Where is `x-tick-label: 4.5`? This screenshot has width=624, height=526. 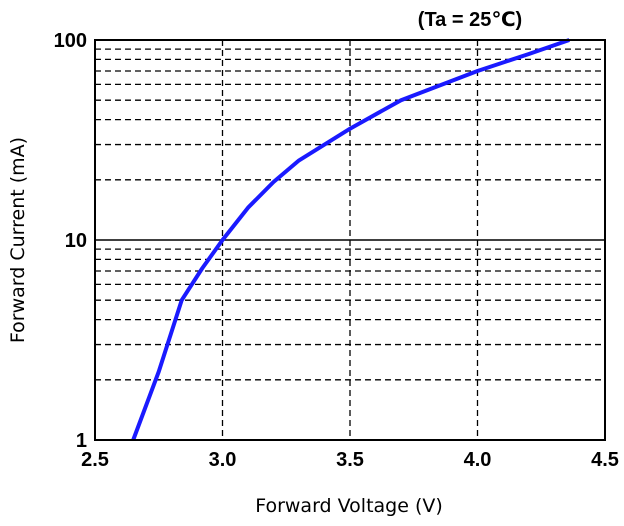
x-tick-label: 4.5 is located at coordinates (605, 460).